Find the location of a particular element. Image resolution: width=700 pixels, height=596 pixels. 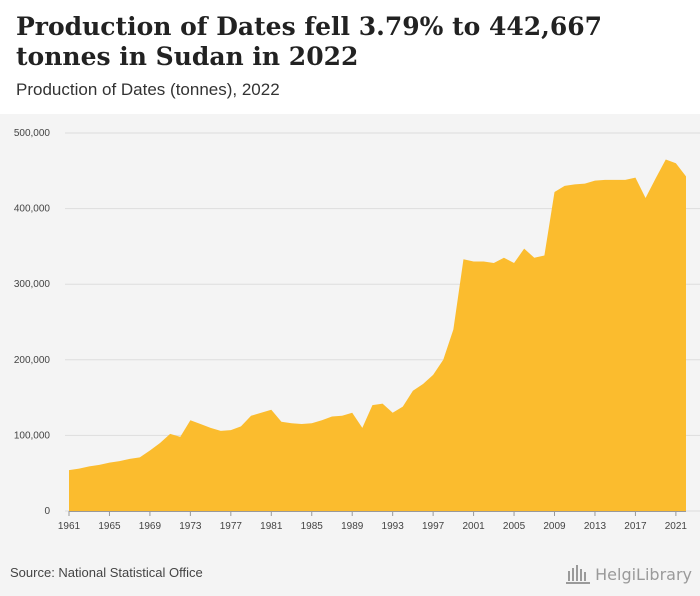

x-tick-label: 2017 is located at coordinates (635, 526).